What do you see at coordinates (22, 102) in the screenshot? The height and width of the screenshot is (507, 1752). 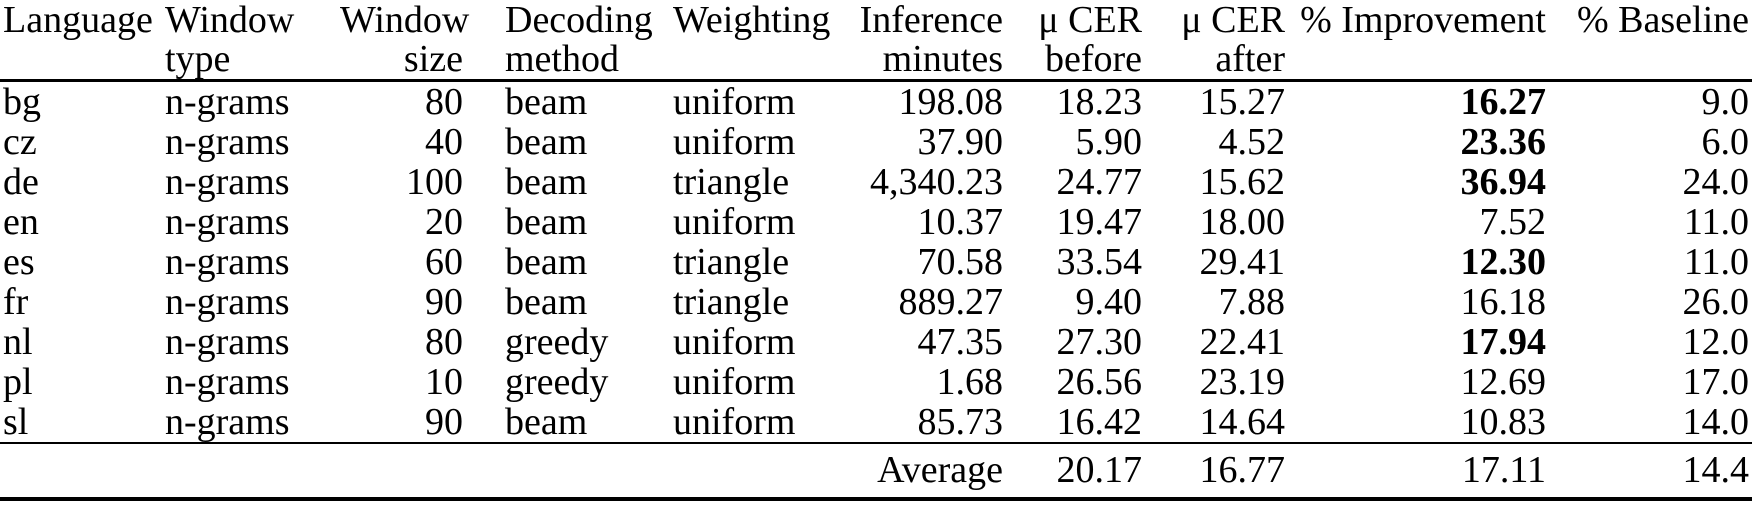 I see `cell-language: bg` at bounding box center [22, 102].